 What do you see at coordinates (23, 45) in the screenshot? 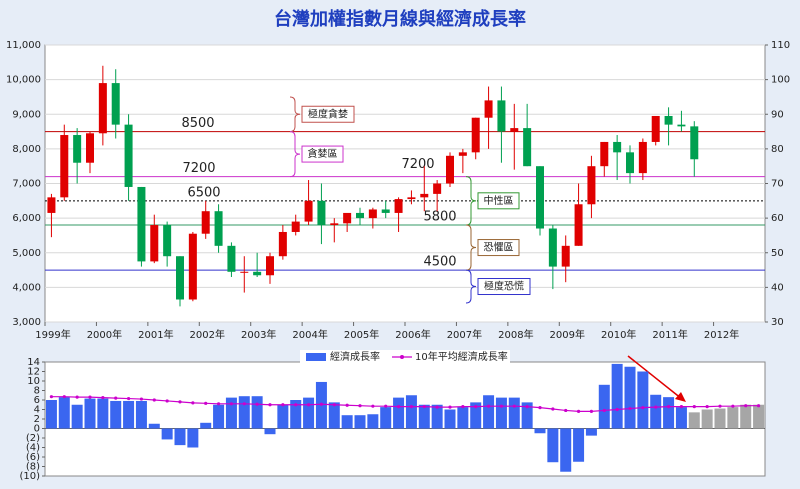
I see `y-tick-label: 11,000` at bounding box center [23, 45].